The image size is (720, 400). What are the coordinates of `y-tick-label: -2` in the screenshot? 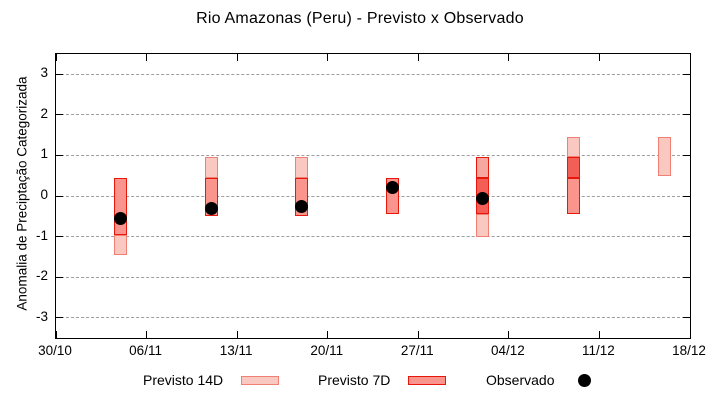 It's located at (41, 276).